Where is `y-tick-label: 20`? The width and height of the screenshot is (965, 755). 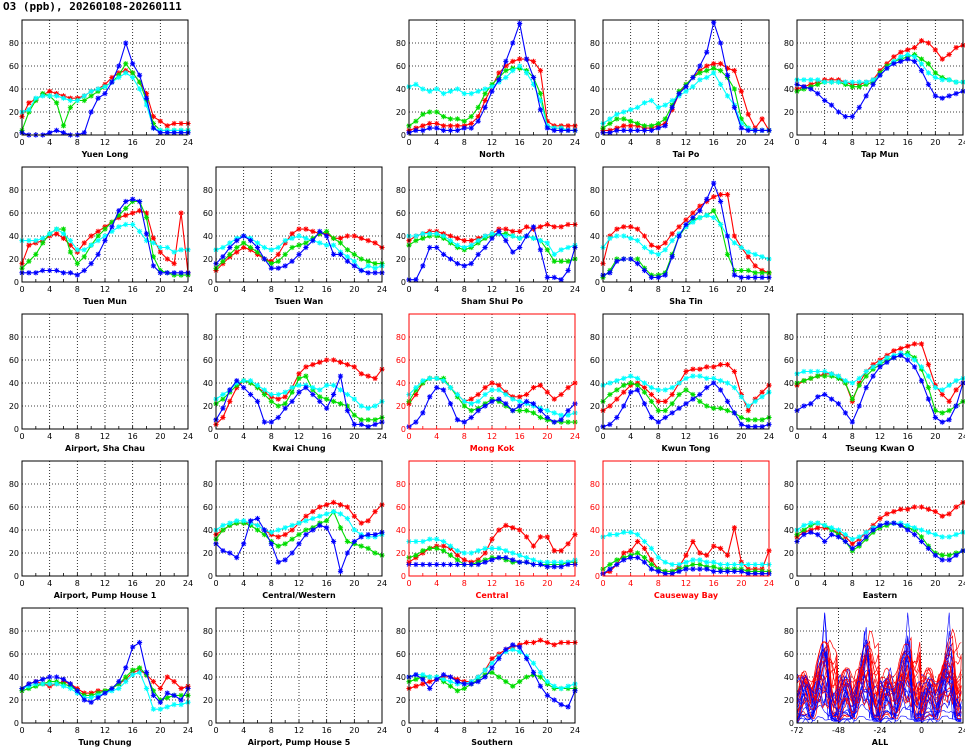 y-tick-label: 20 is located at coordinates (789, 112).